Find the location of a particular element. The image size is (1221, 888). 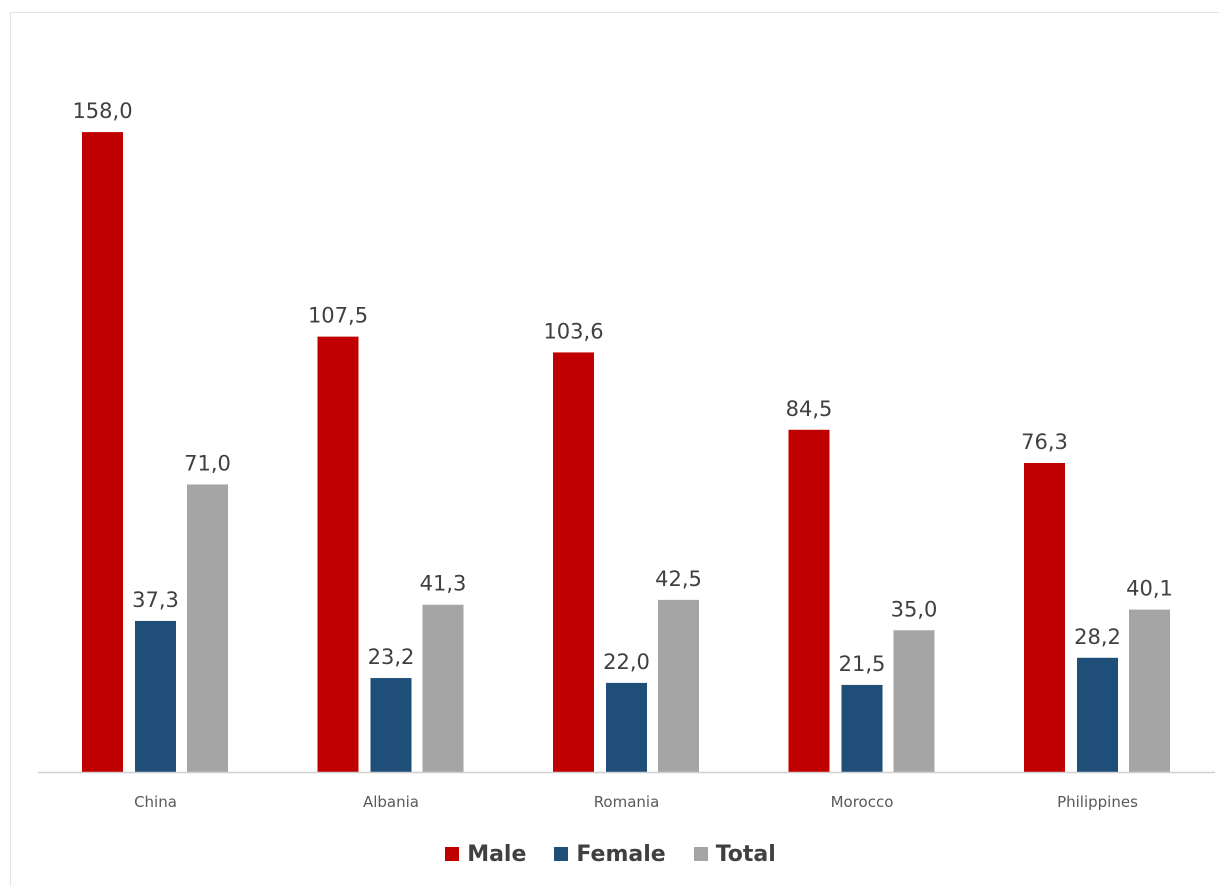

data-label-total-morocco: 35,0 is located at coordinates (914, 609).